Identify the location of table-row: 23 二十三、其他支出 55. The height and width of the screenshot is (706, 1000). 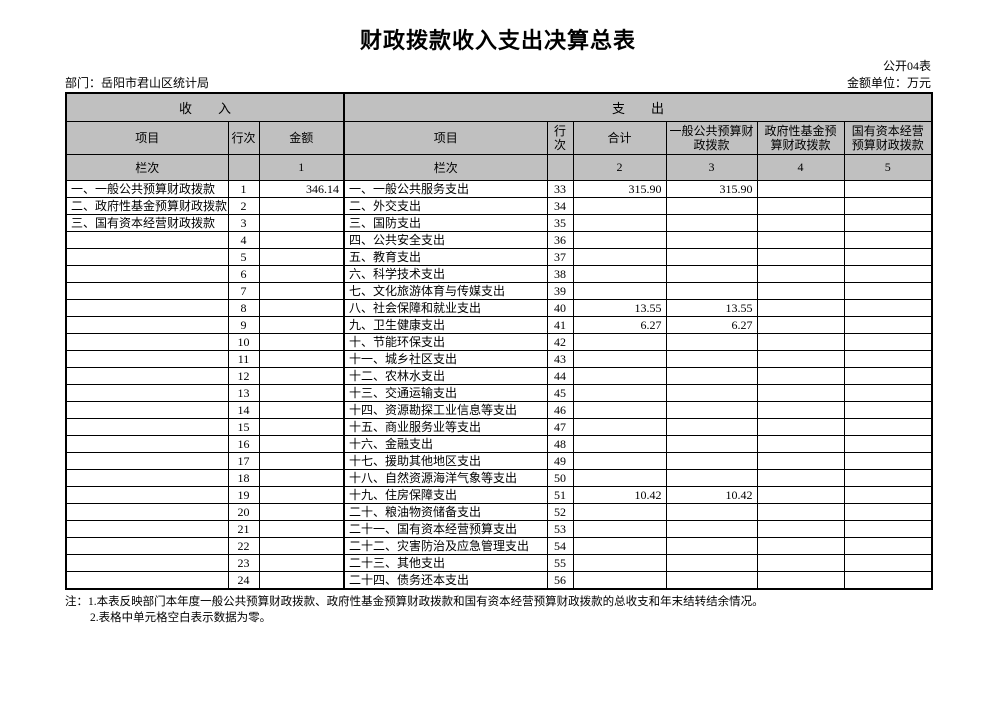
(499, 562).